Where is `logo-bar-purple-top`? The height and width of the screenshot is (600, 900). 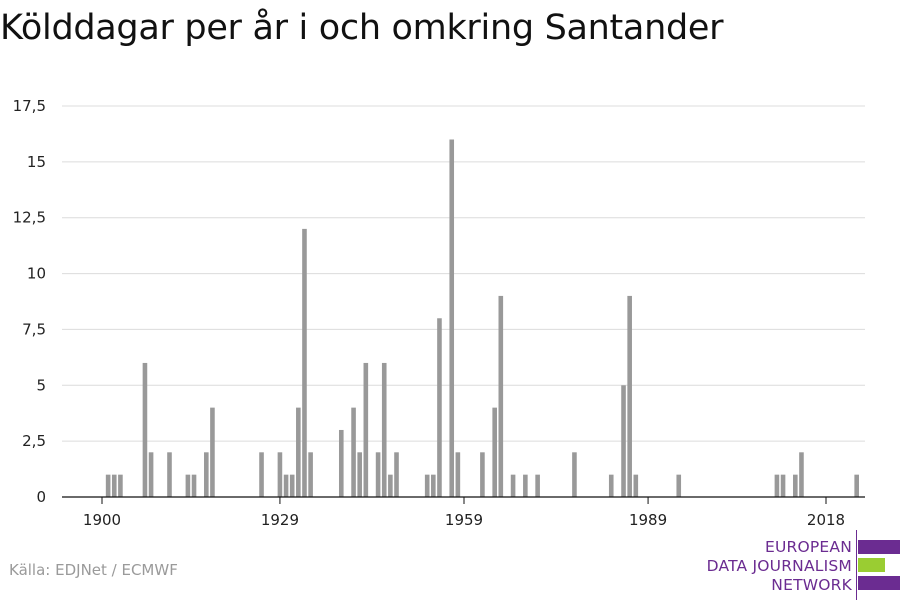 logo-bar-purple-top is located at coordinates (879, 547).